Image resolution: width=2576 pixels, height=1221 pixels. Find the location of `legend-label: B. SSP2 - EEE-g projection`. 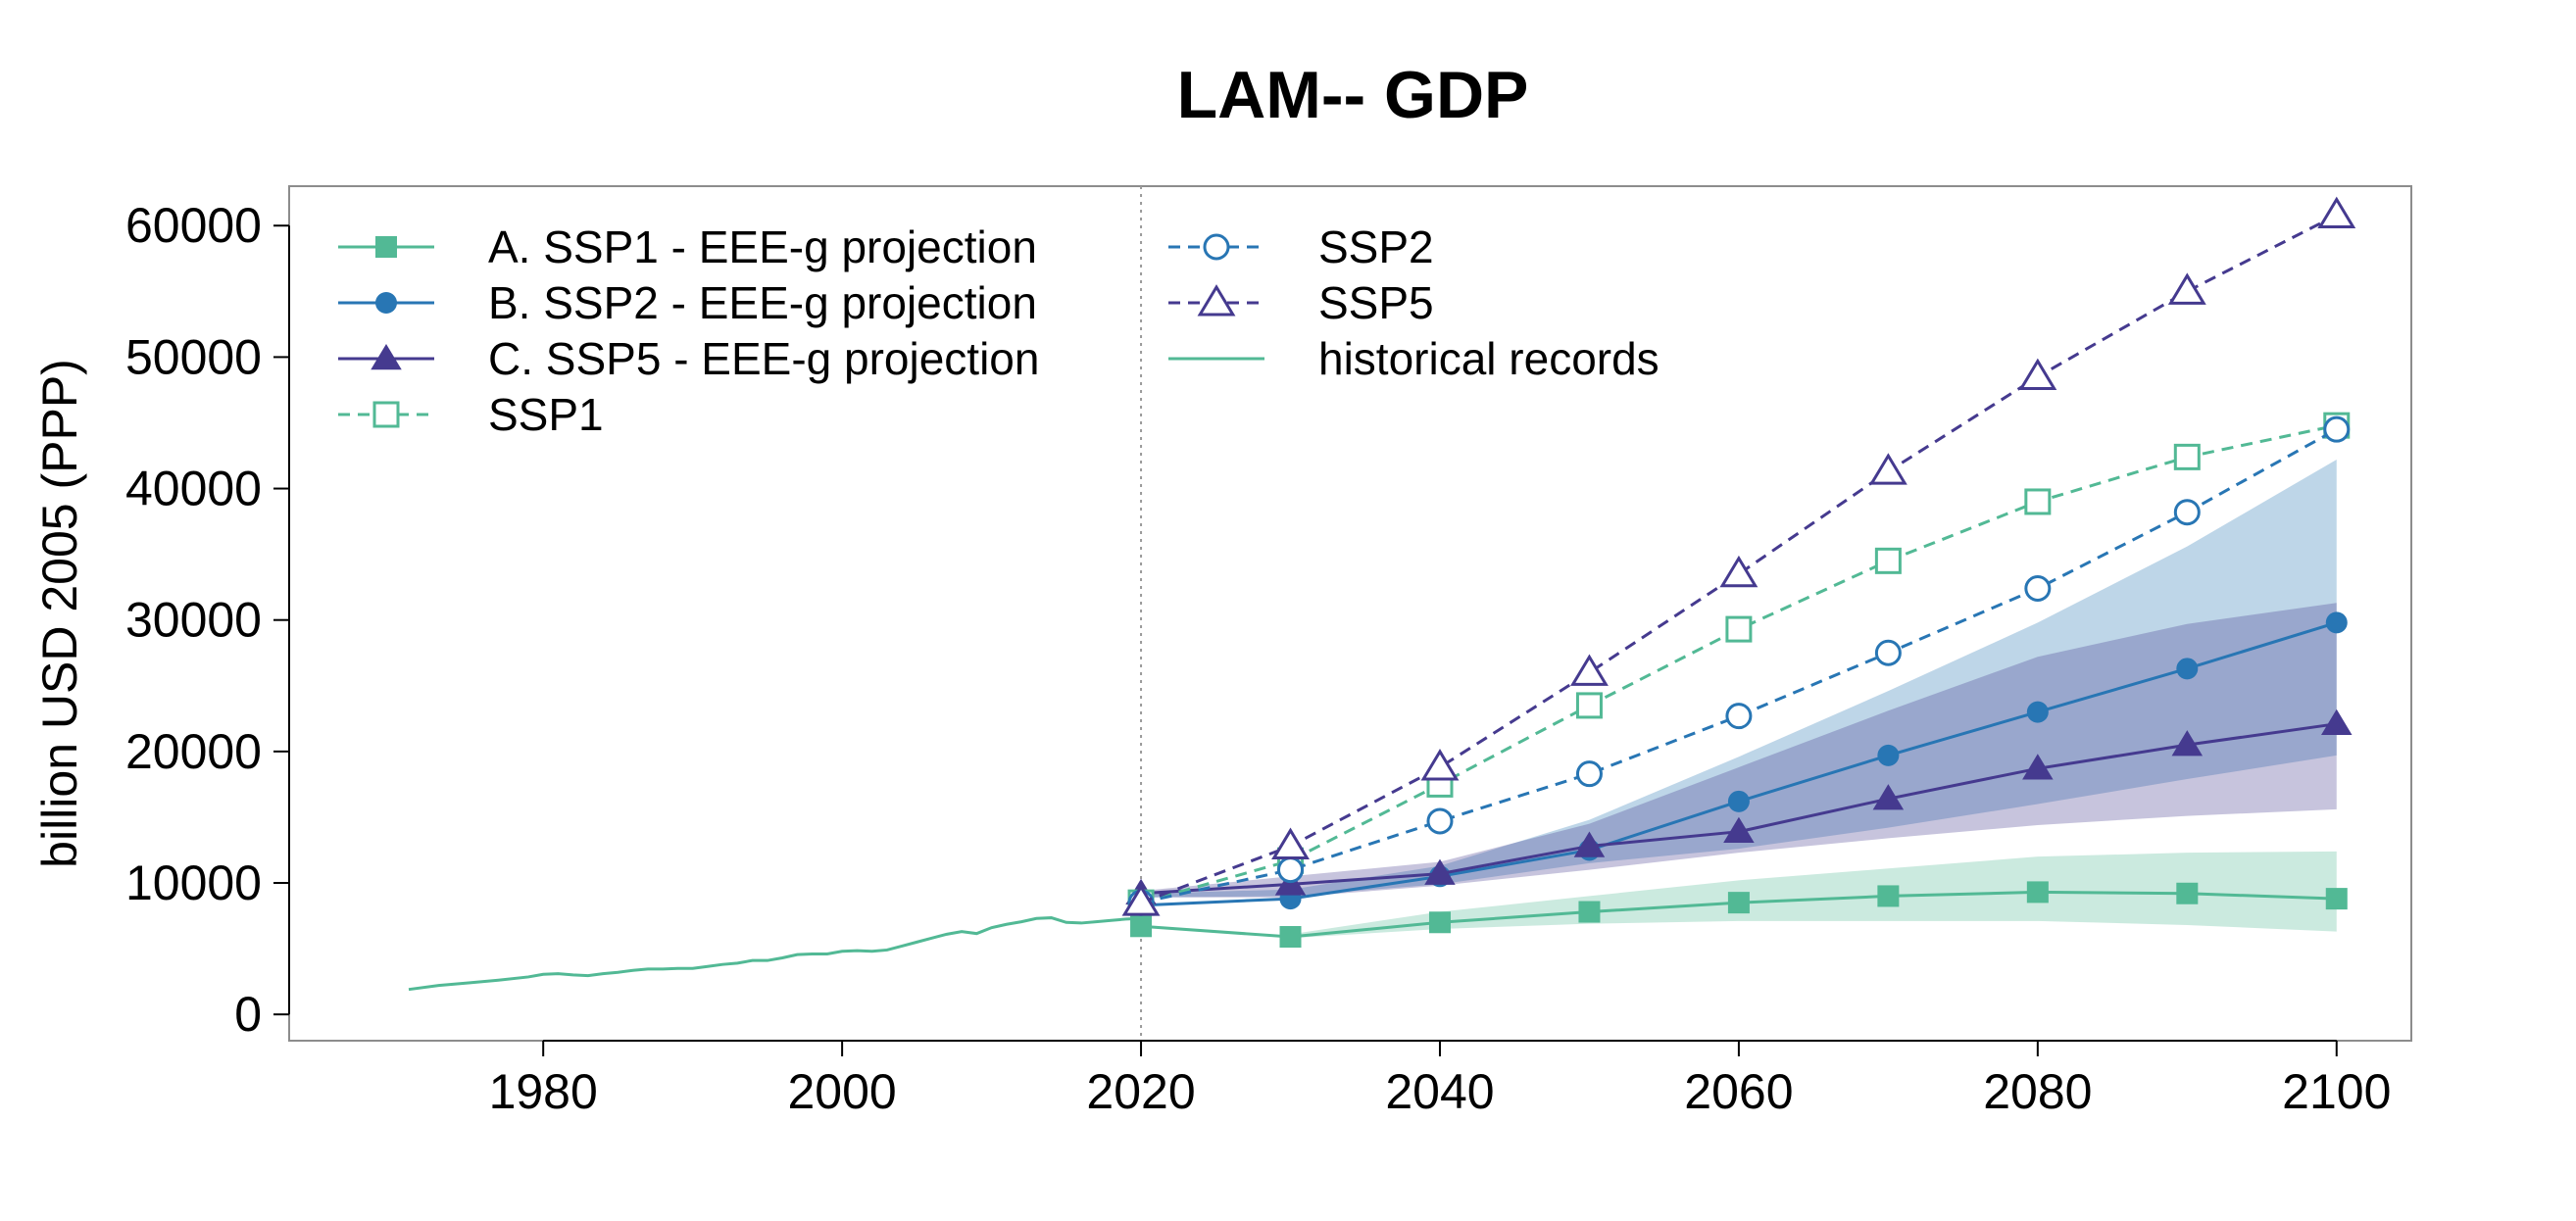

legend-label: B. SSP2 - EEE-g projection is located at coordinates (762, 302).